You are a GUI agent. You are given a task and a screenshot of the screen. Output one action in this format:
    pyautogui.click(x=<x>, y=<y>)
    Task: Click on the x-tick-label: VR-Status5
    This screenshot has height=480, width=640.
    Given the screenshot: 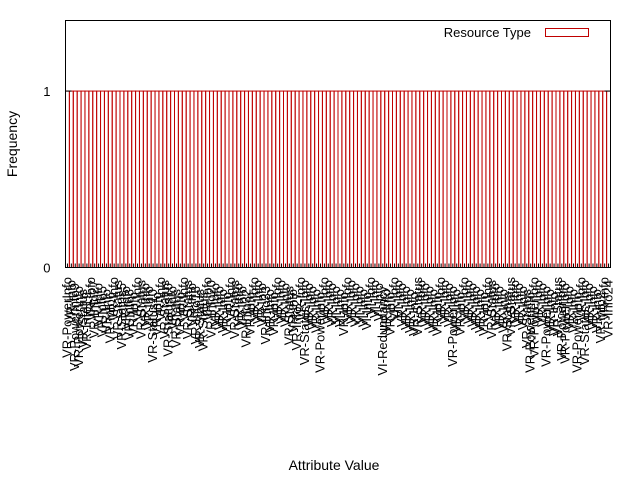 What is the action you would take?
    pyautogui.click(x=121, y=316)
    